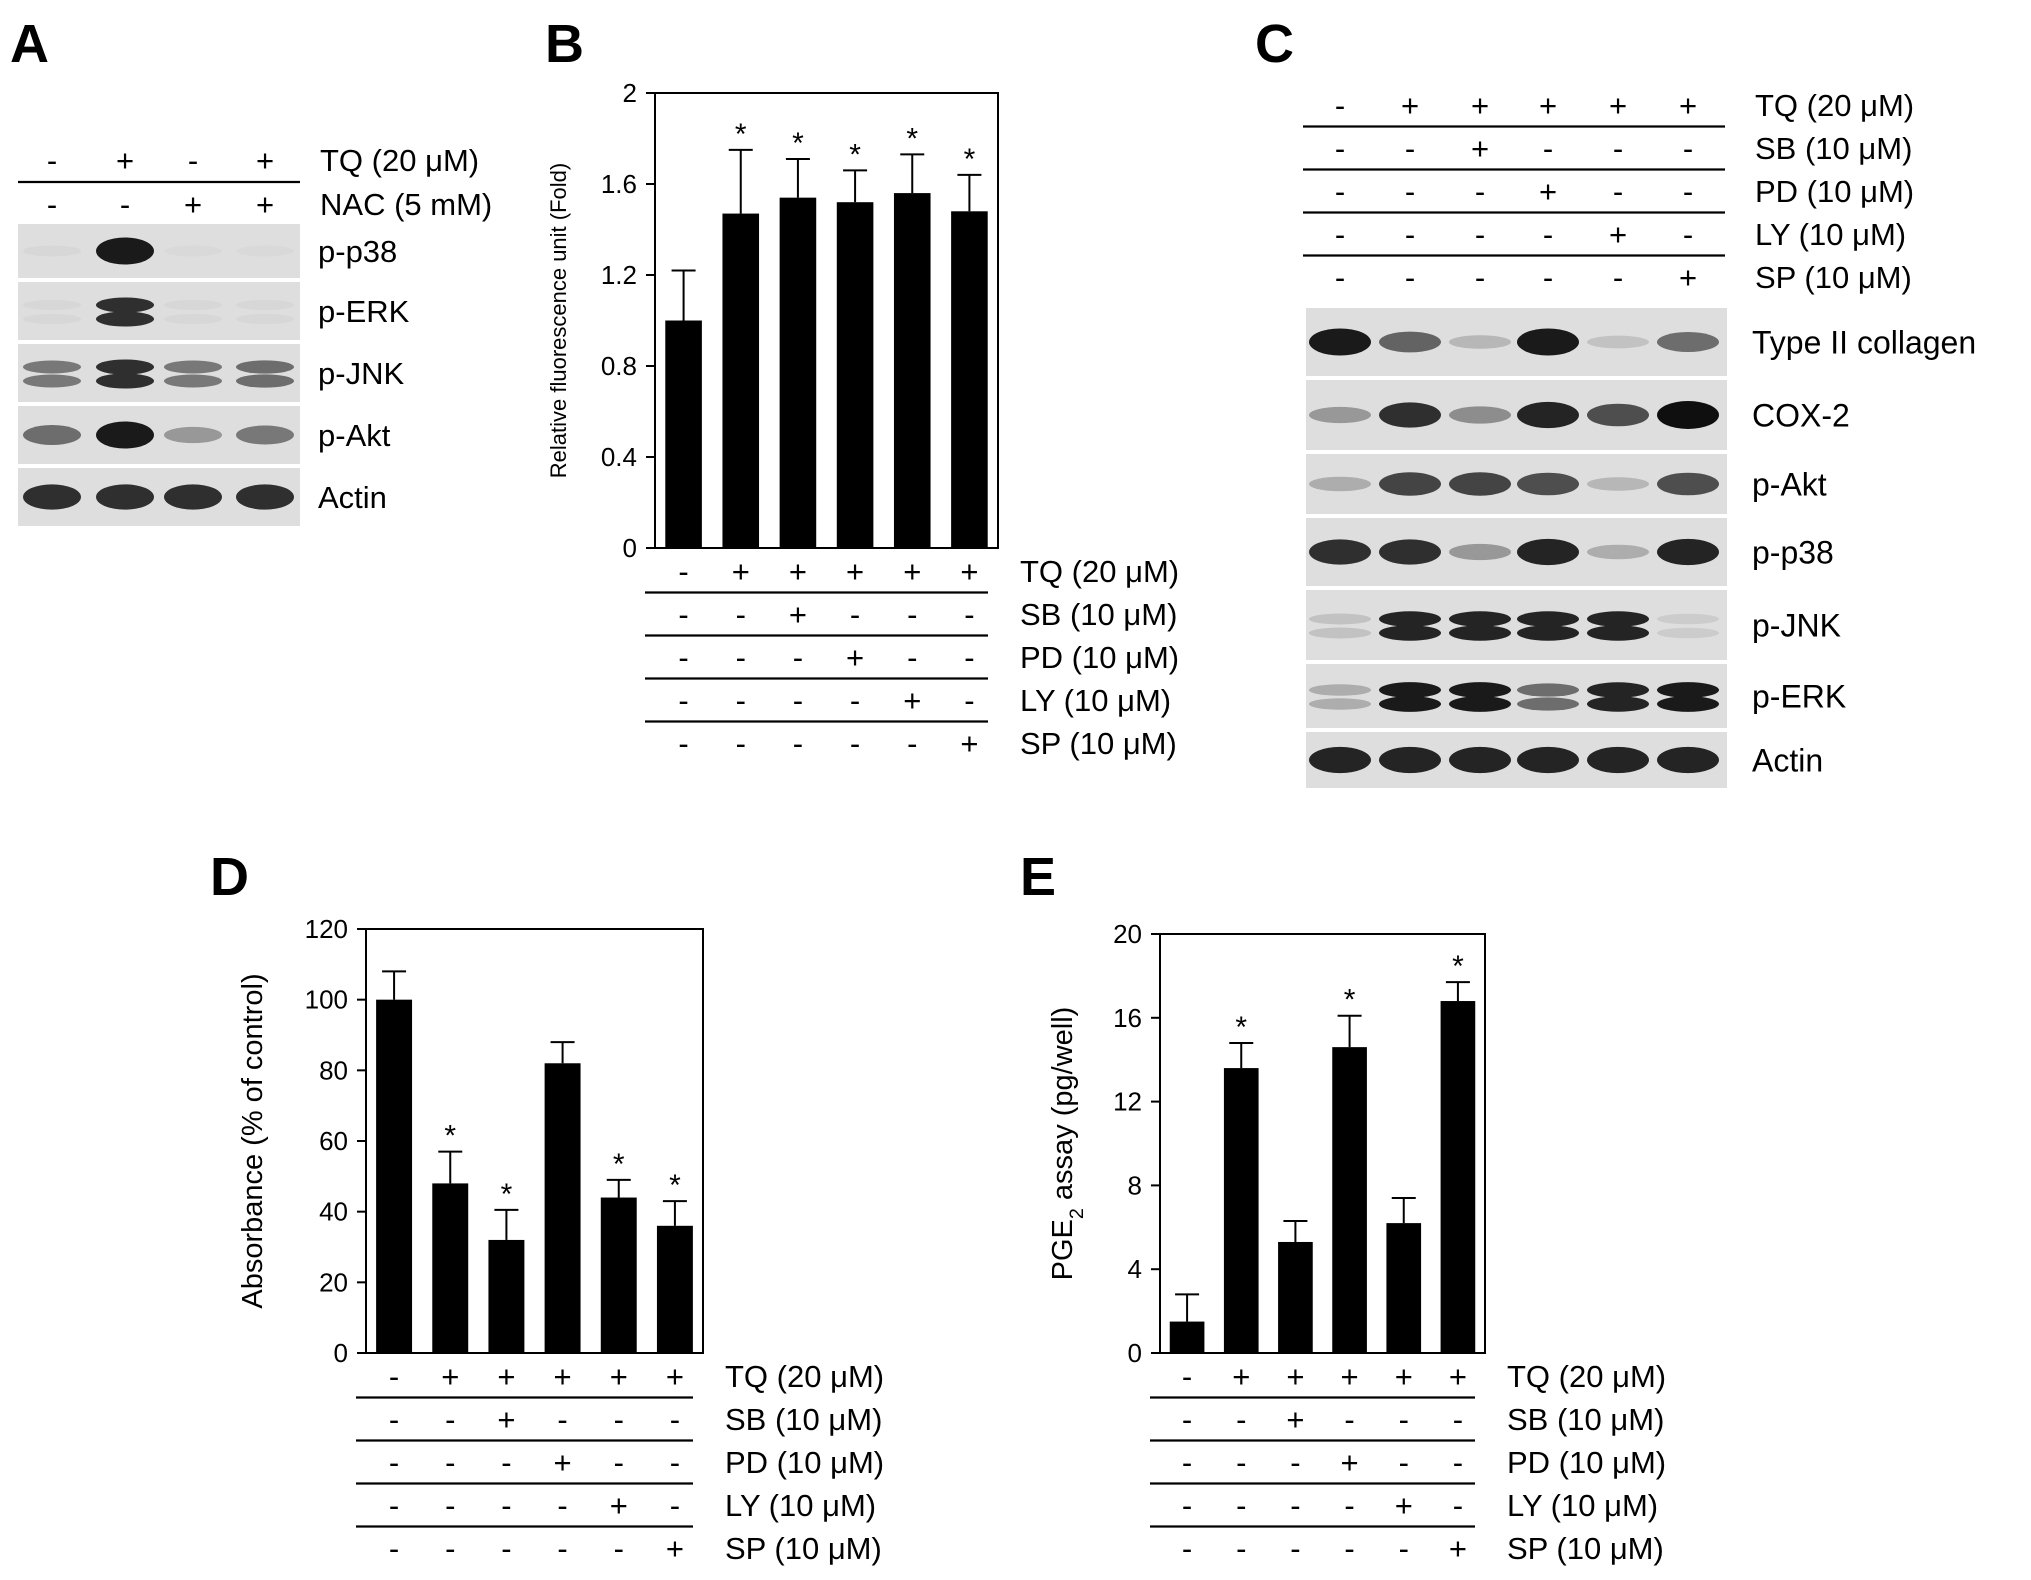 The width and height of the screenshot is (2031, 1580). What do you see at coordinates (1480, 704) in the screenshot?
I see `panel-c-band-5-2-lower` at bounding box center [1480, 704].